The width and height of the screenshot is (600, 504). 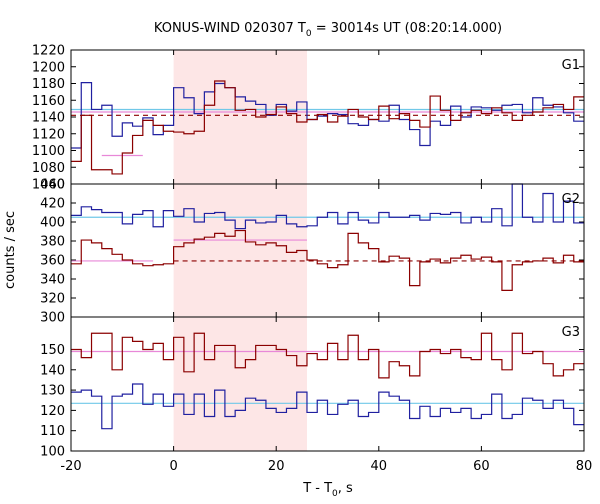 What do you see at coordinates (276, 466) in the screenshot?
I see `x-tick-label: 20` at bounding box center [276, 466].